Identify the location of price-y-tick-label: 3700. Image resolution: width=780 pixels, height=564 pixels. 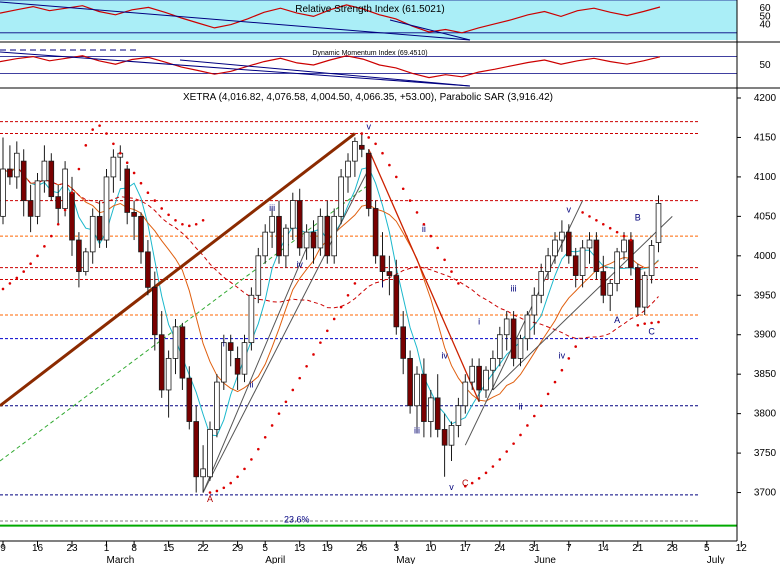
(765, 493).